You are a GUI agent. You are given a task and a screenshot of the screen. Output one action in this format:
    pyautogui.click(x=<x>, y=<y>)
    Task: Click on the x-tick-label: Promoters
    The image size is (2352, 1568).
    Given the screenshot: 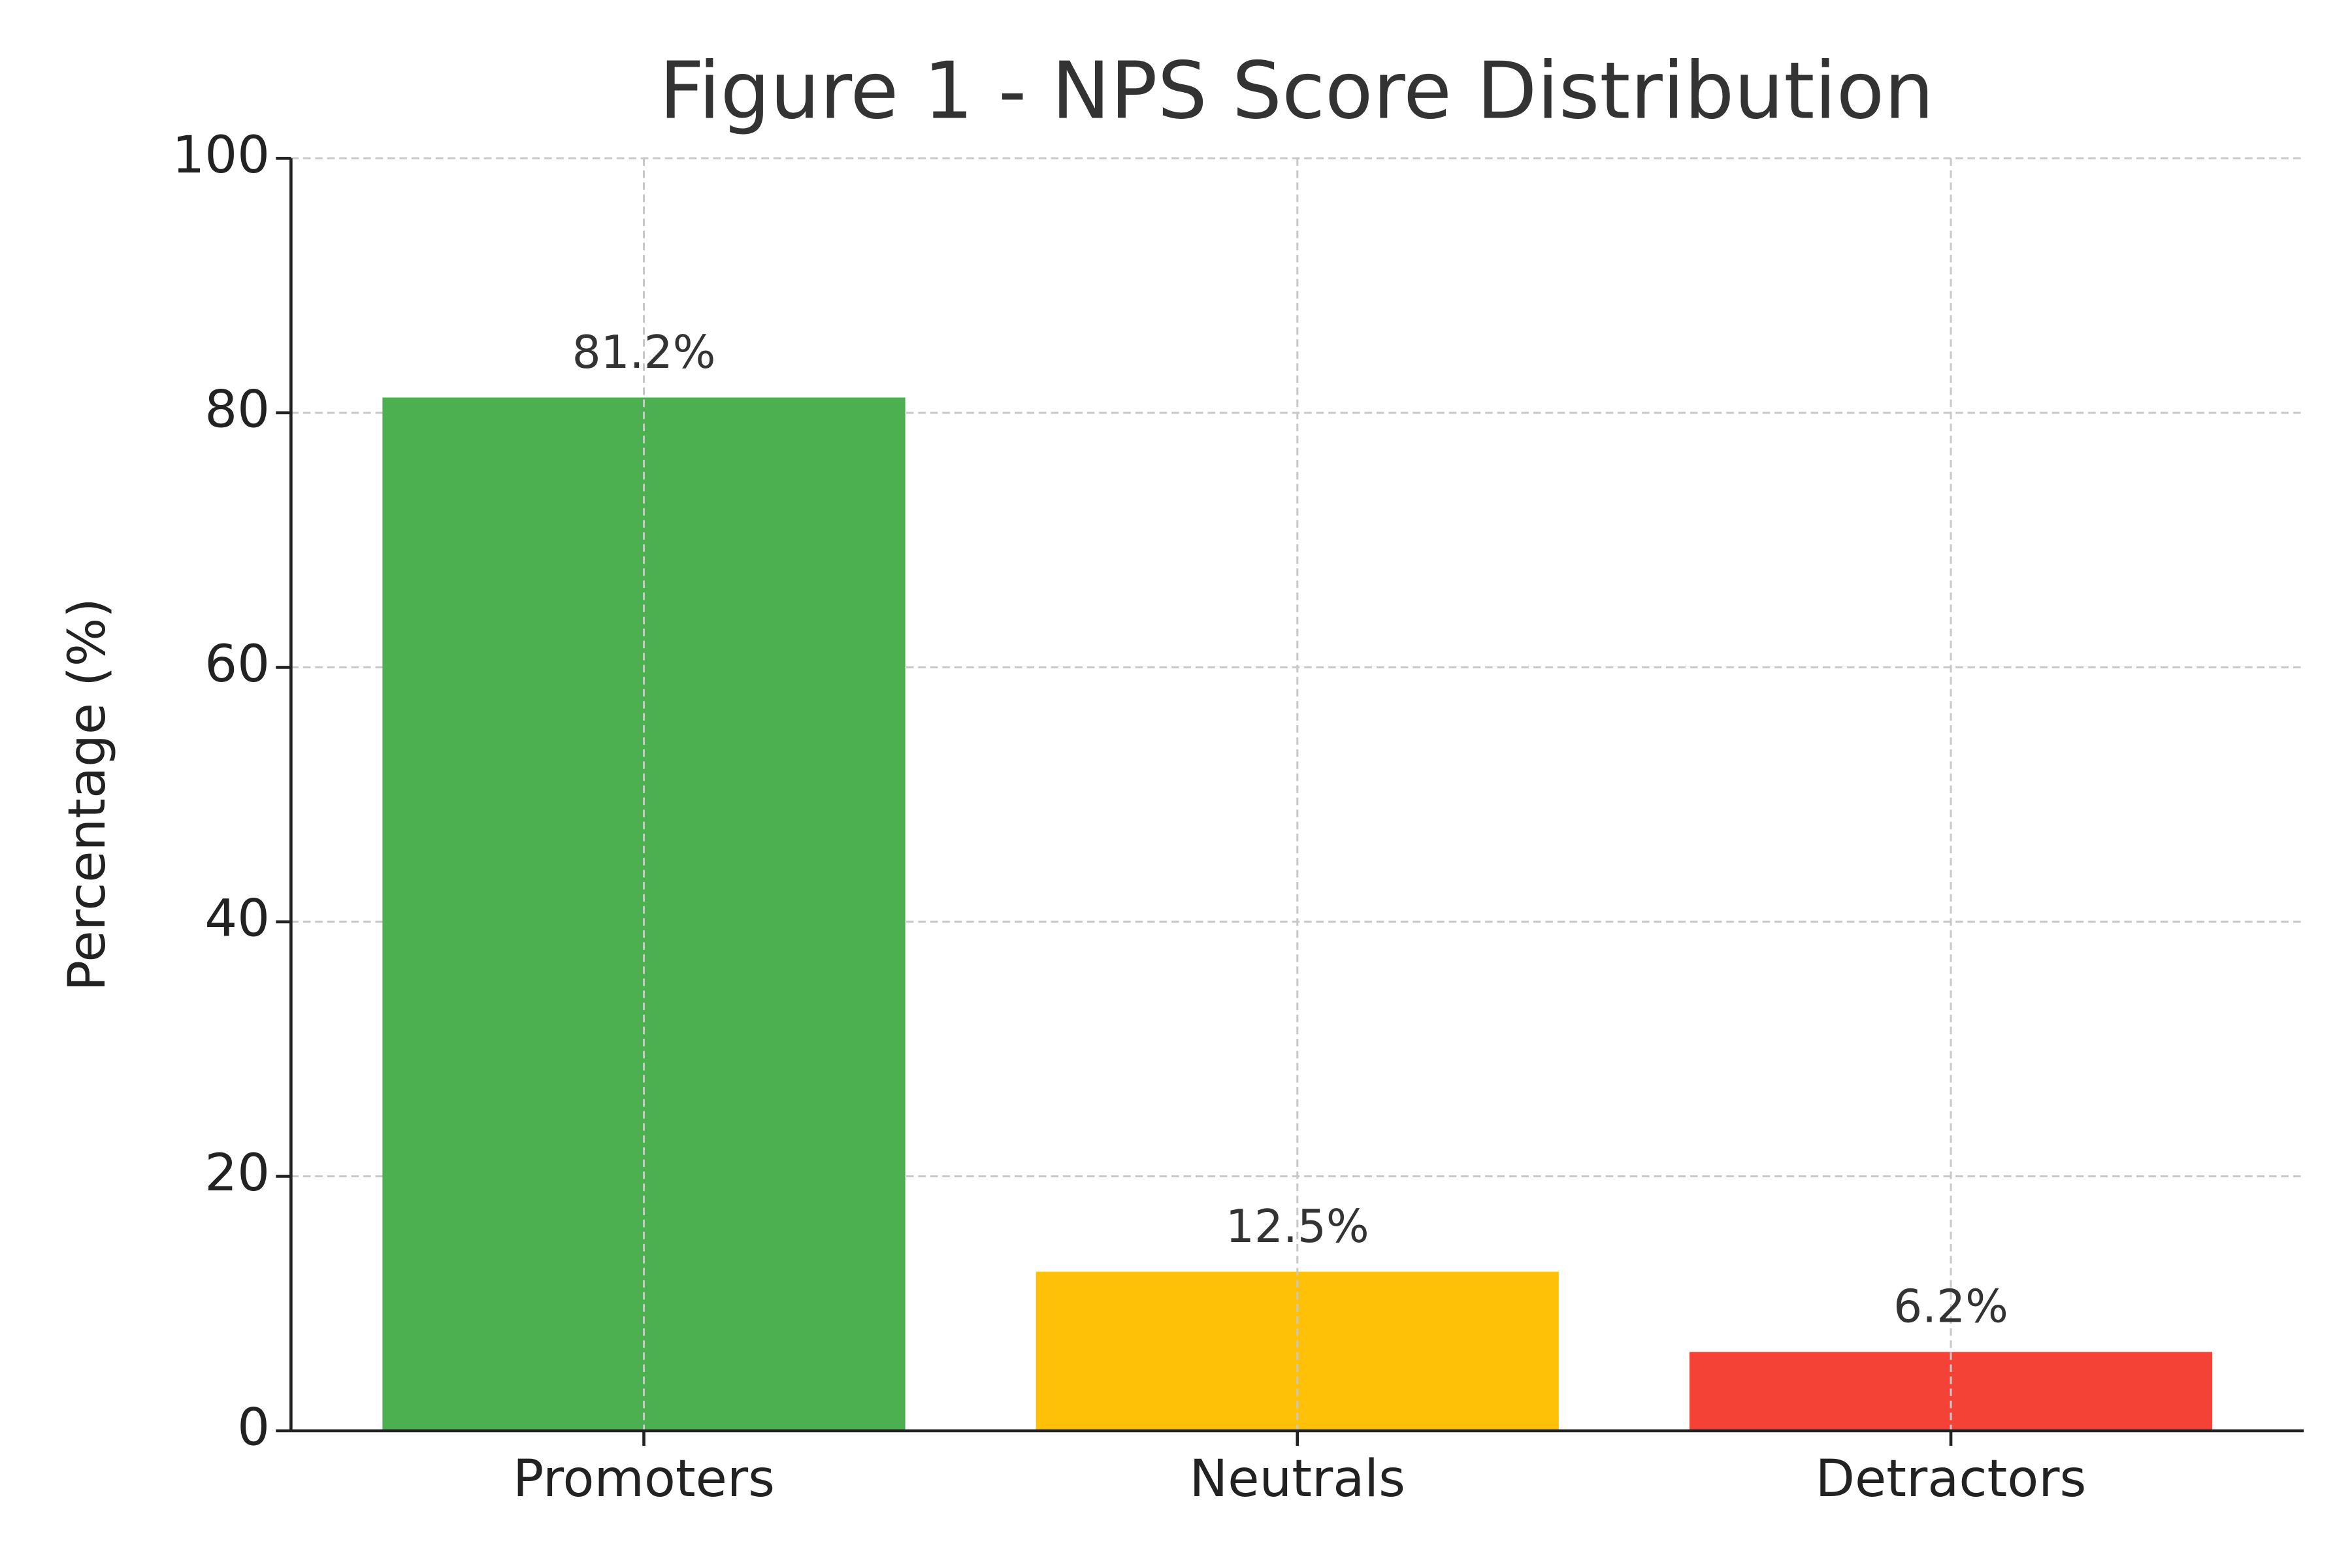 What is the action you would take?
    pyautogui.click(x=644, y=1478)
    